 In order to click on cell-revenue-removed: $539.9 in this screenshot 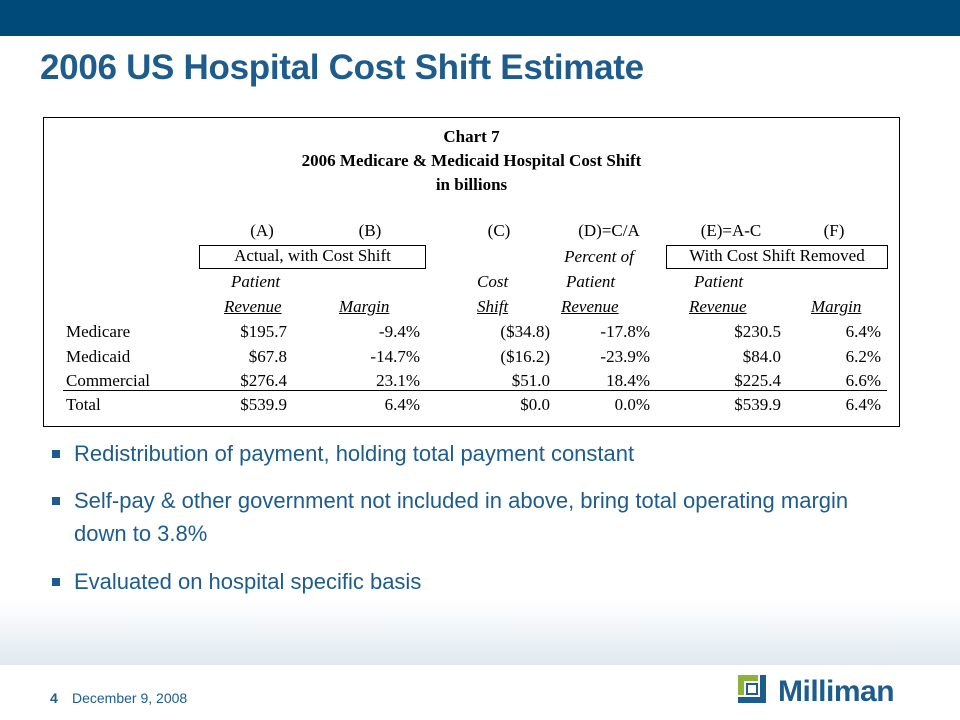, I will do `click(757, 404)`.